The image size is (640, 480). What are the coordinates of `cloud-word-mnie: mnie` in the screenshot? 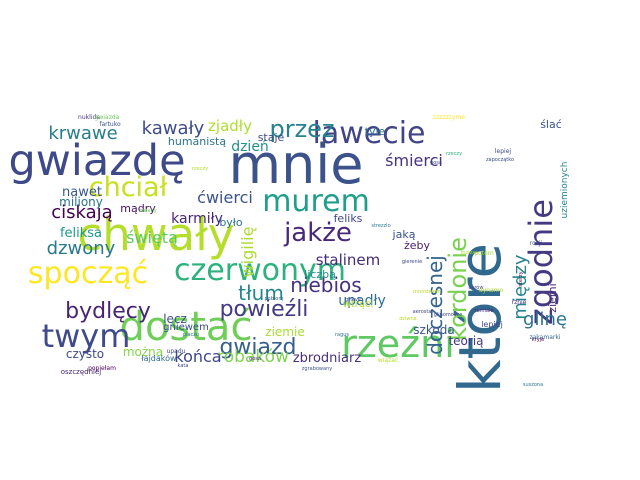 It's located at (295, 164).